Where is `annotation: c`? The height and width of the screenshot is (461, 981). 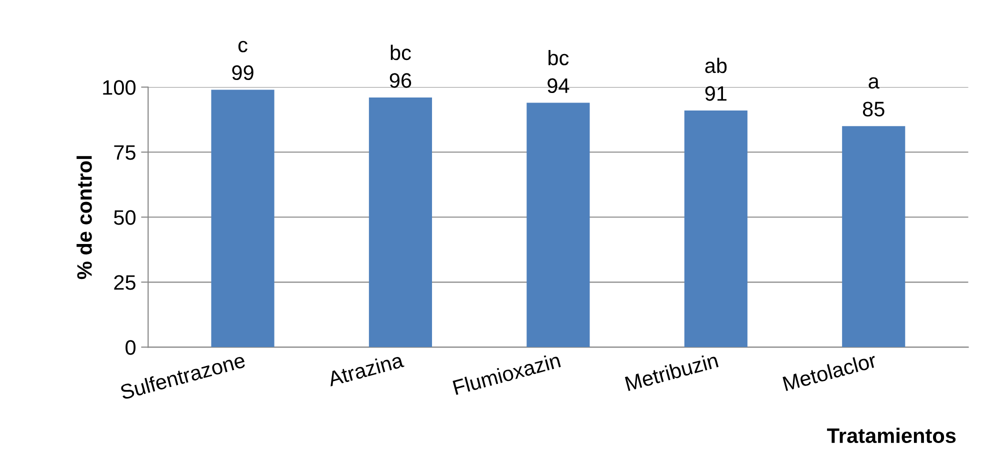 annotation: c is located at coordinates (243, 46).